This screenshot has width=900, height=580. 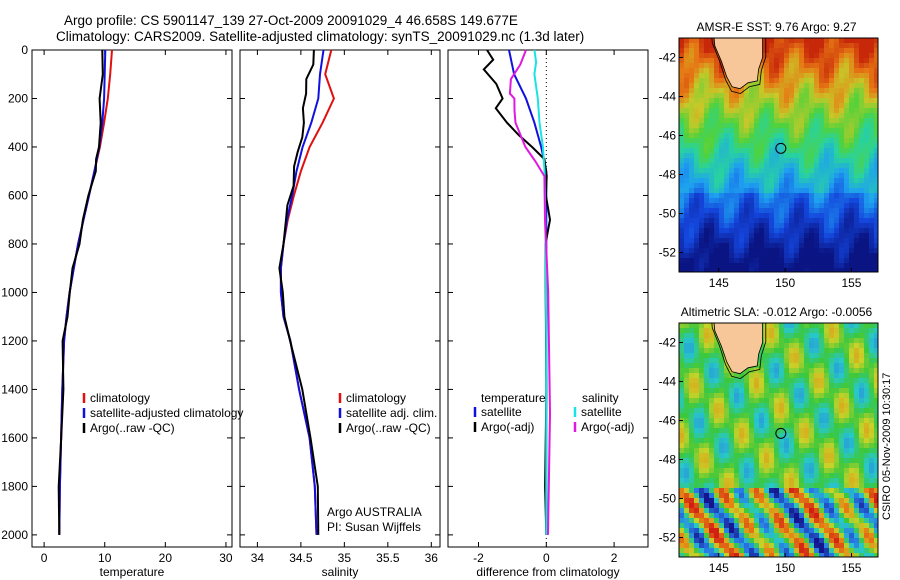 I want to click on x-tick-label: 34, so click(x=258, y=558).